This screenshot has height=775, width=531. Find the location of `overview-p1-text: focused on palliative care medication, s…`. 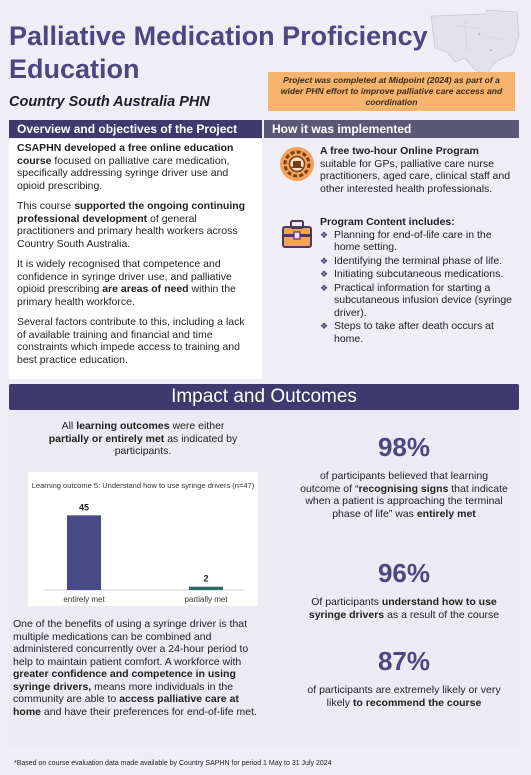

overview-p1-text: focused on palliative care medication, s… is located at coordinates (123, 173).